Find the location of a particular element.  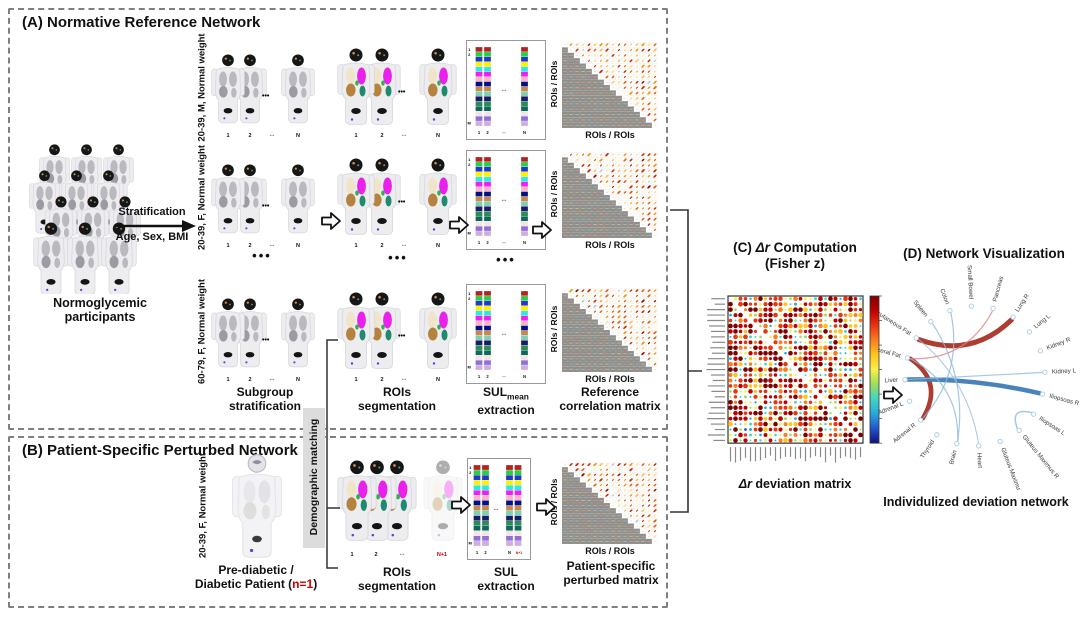

panel-c-title: (C) Δr Computation (Fisher z) is located at coordinates (795, 256).